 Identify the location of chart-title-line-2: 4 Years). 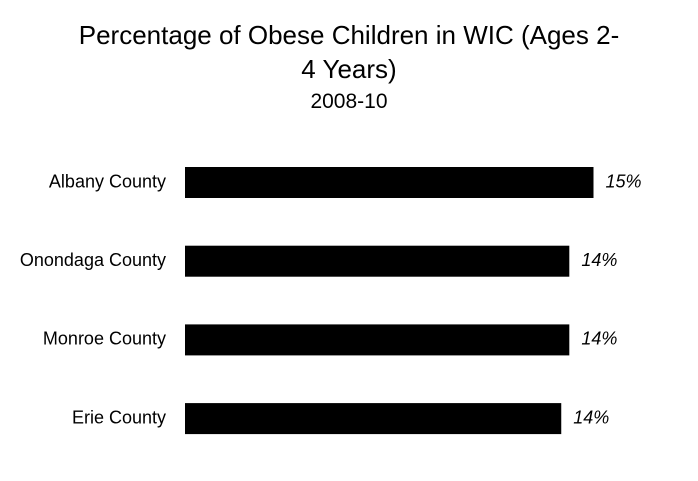
(349, 69).